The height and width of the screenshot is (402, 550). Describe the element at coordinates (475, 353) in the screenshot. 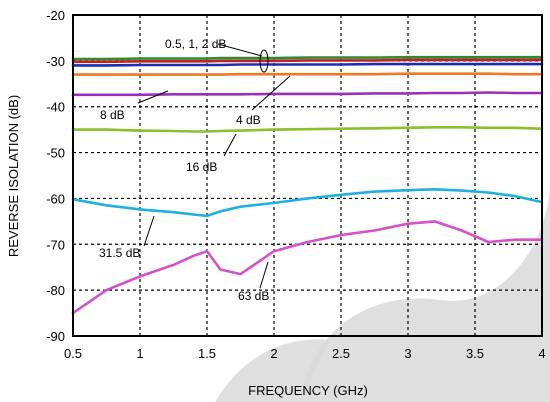

I see `x-tick-label: 3.5` at that location.